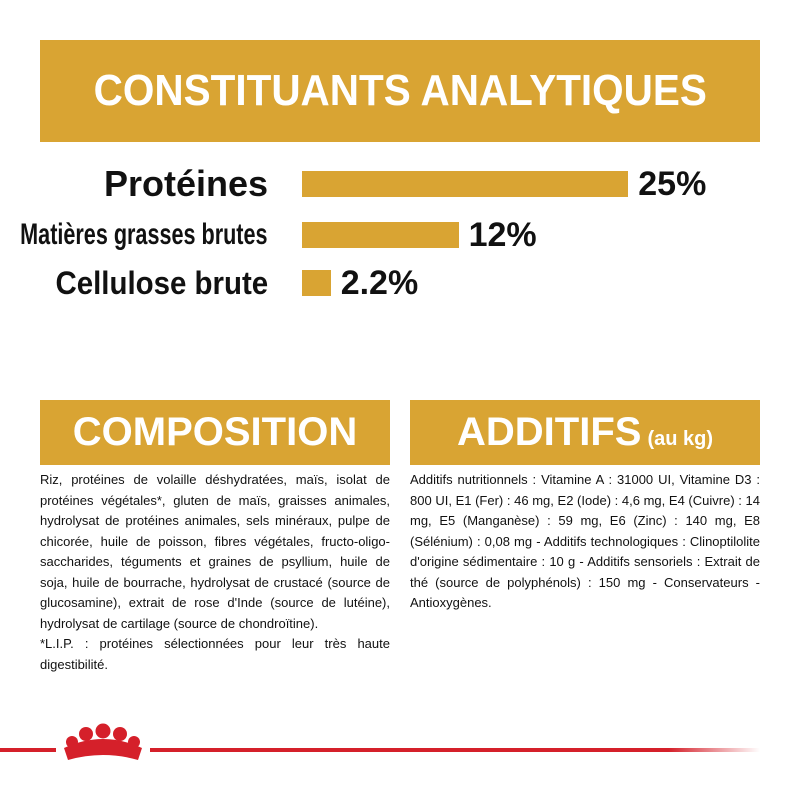  I want to click on crown, so click(103, 741).